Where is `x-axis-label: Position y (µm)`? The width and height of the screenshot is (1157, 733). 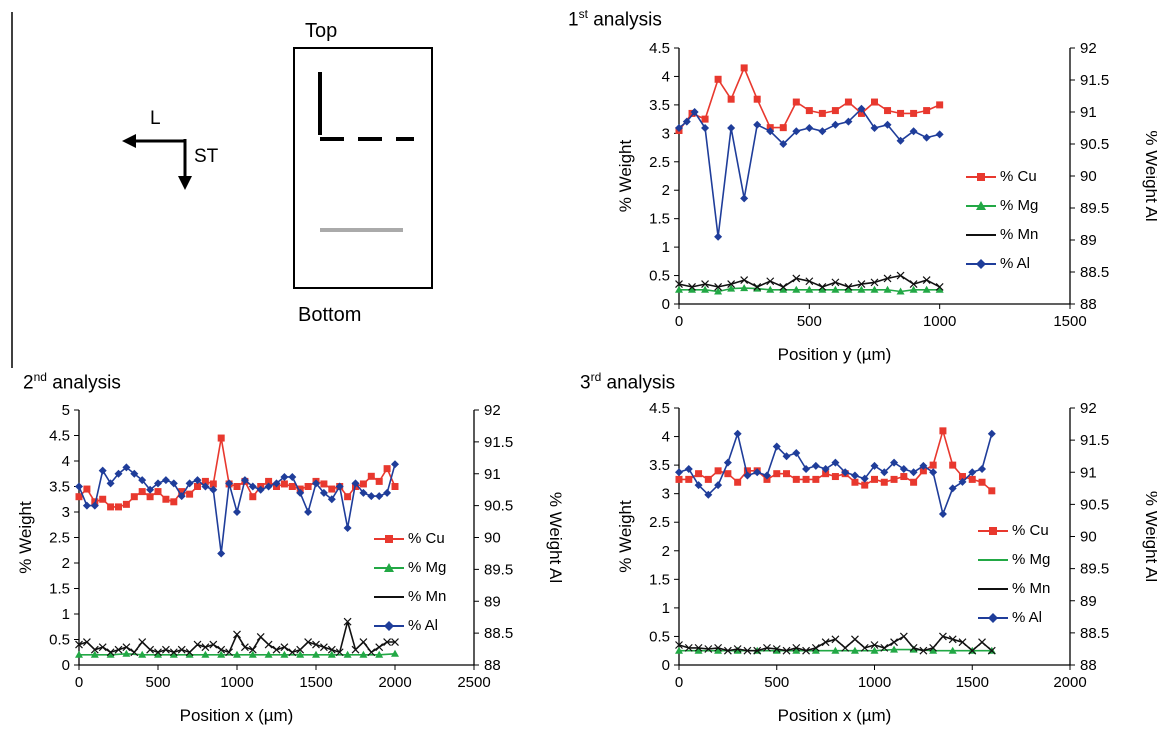
x-axis-label: Position y (µm) is located at coordinates (835, 354).